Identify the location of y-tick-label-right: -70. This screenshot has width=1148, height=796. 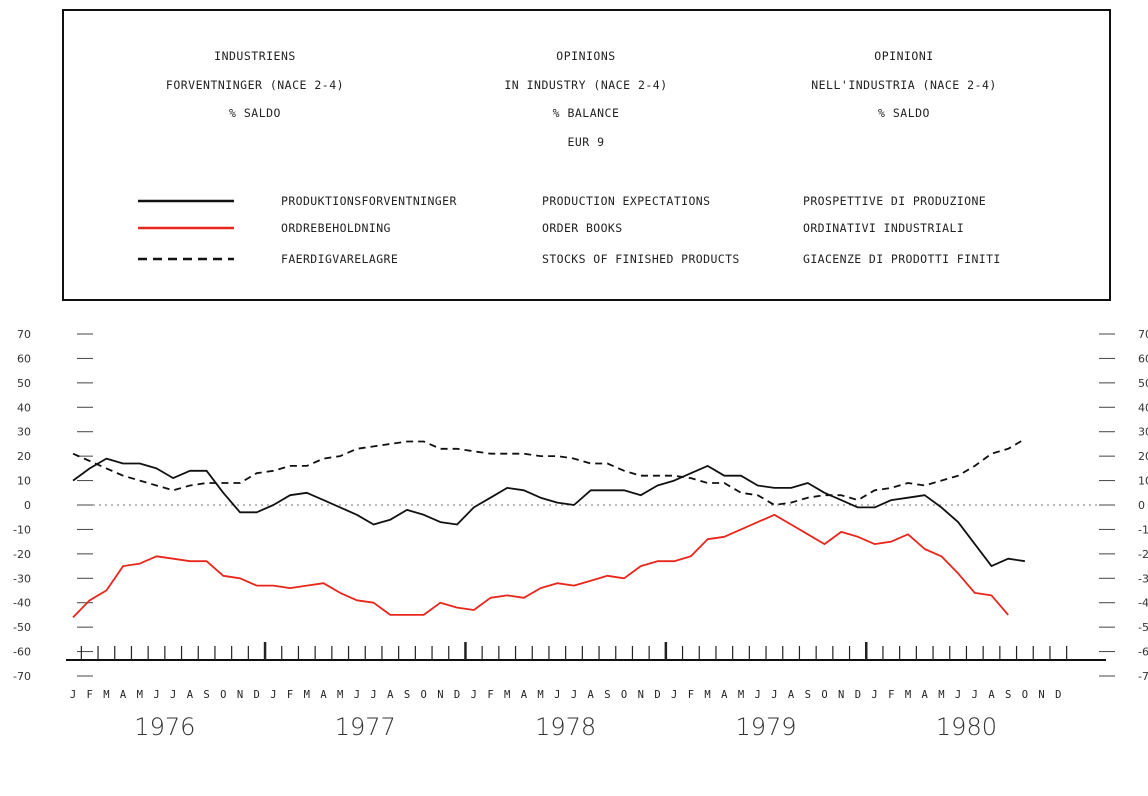
(1143, 676).